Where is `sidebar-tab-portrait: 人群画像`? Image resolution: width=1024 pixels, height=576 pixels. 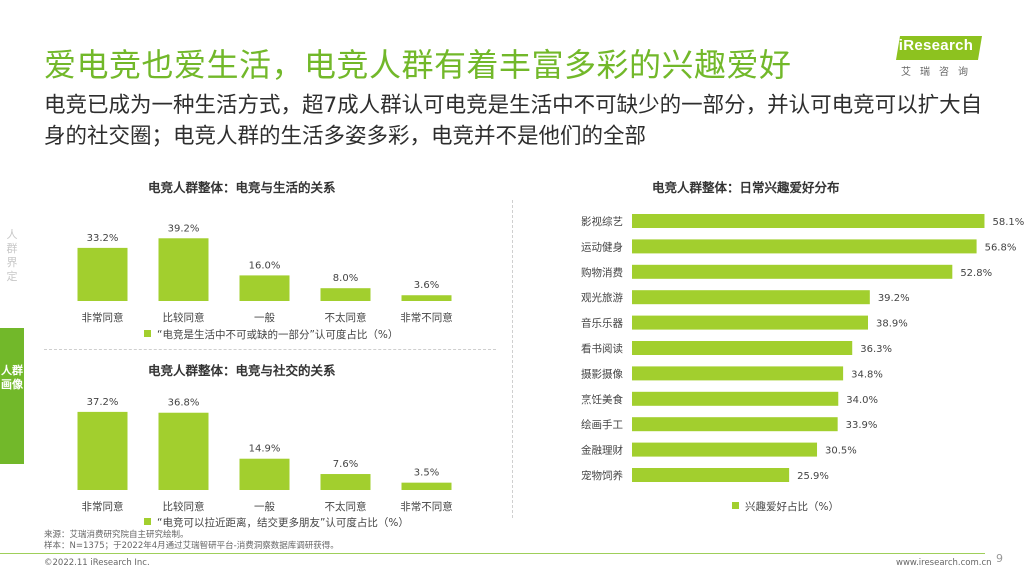 sidebar-tab-portrait: 人群画像 is located at coordinates (12, 396).